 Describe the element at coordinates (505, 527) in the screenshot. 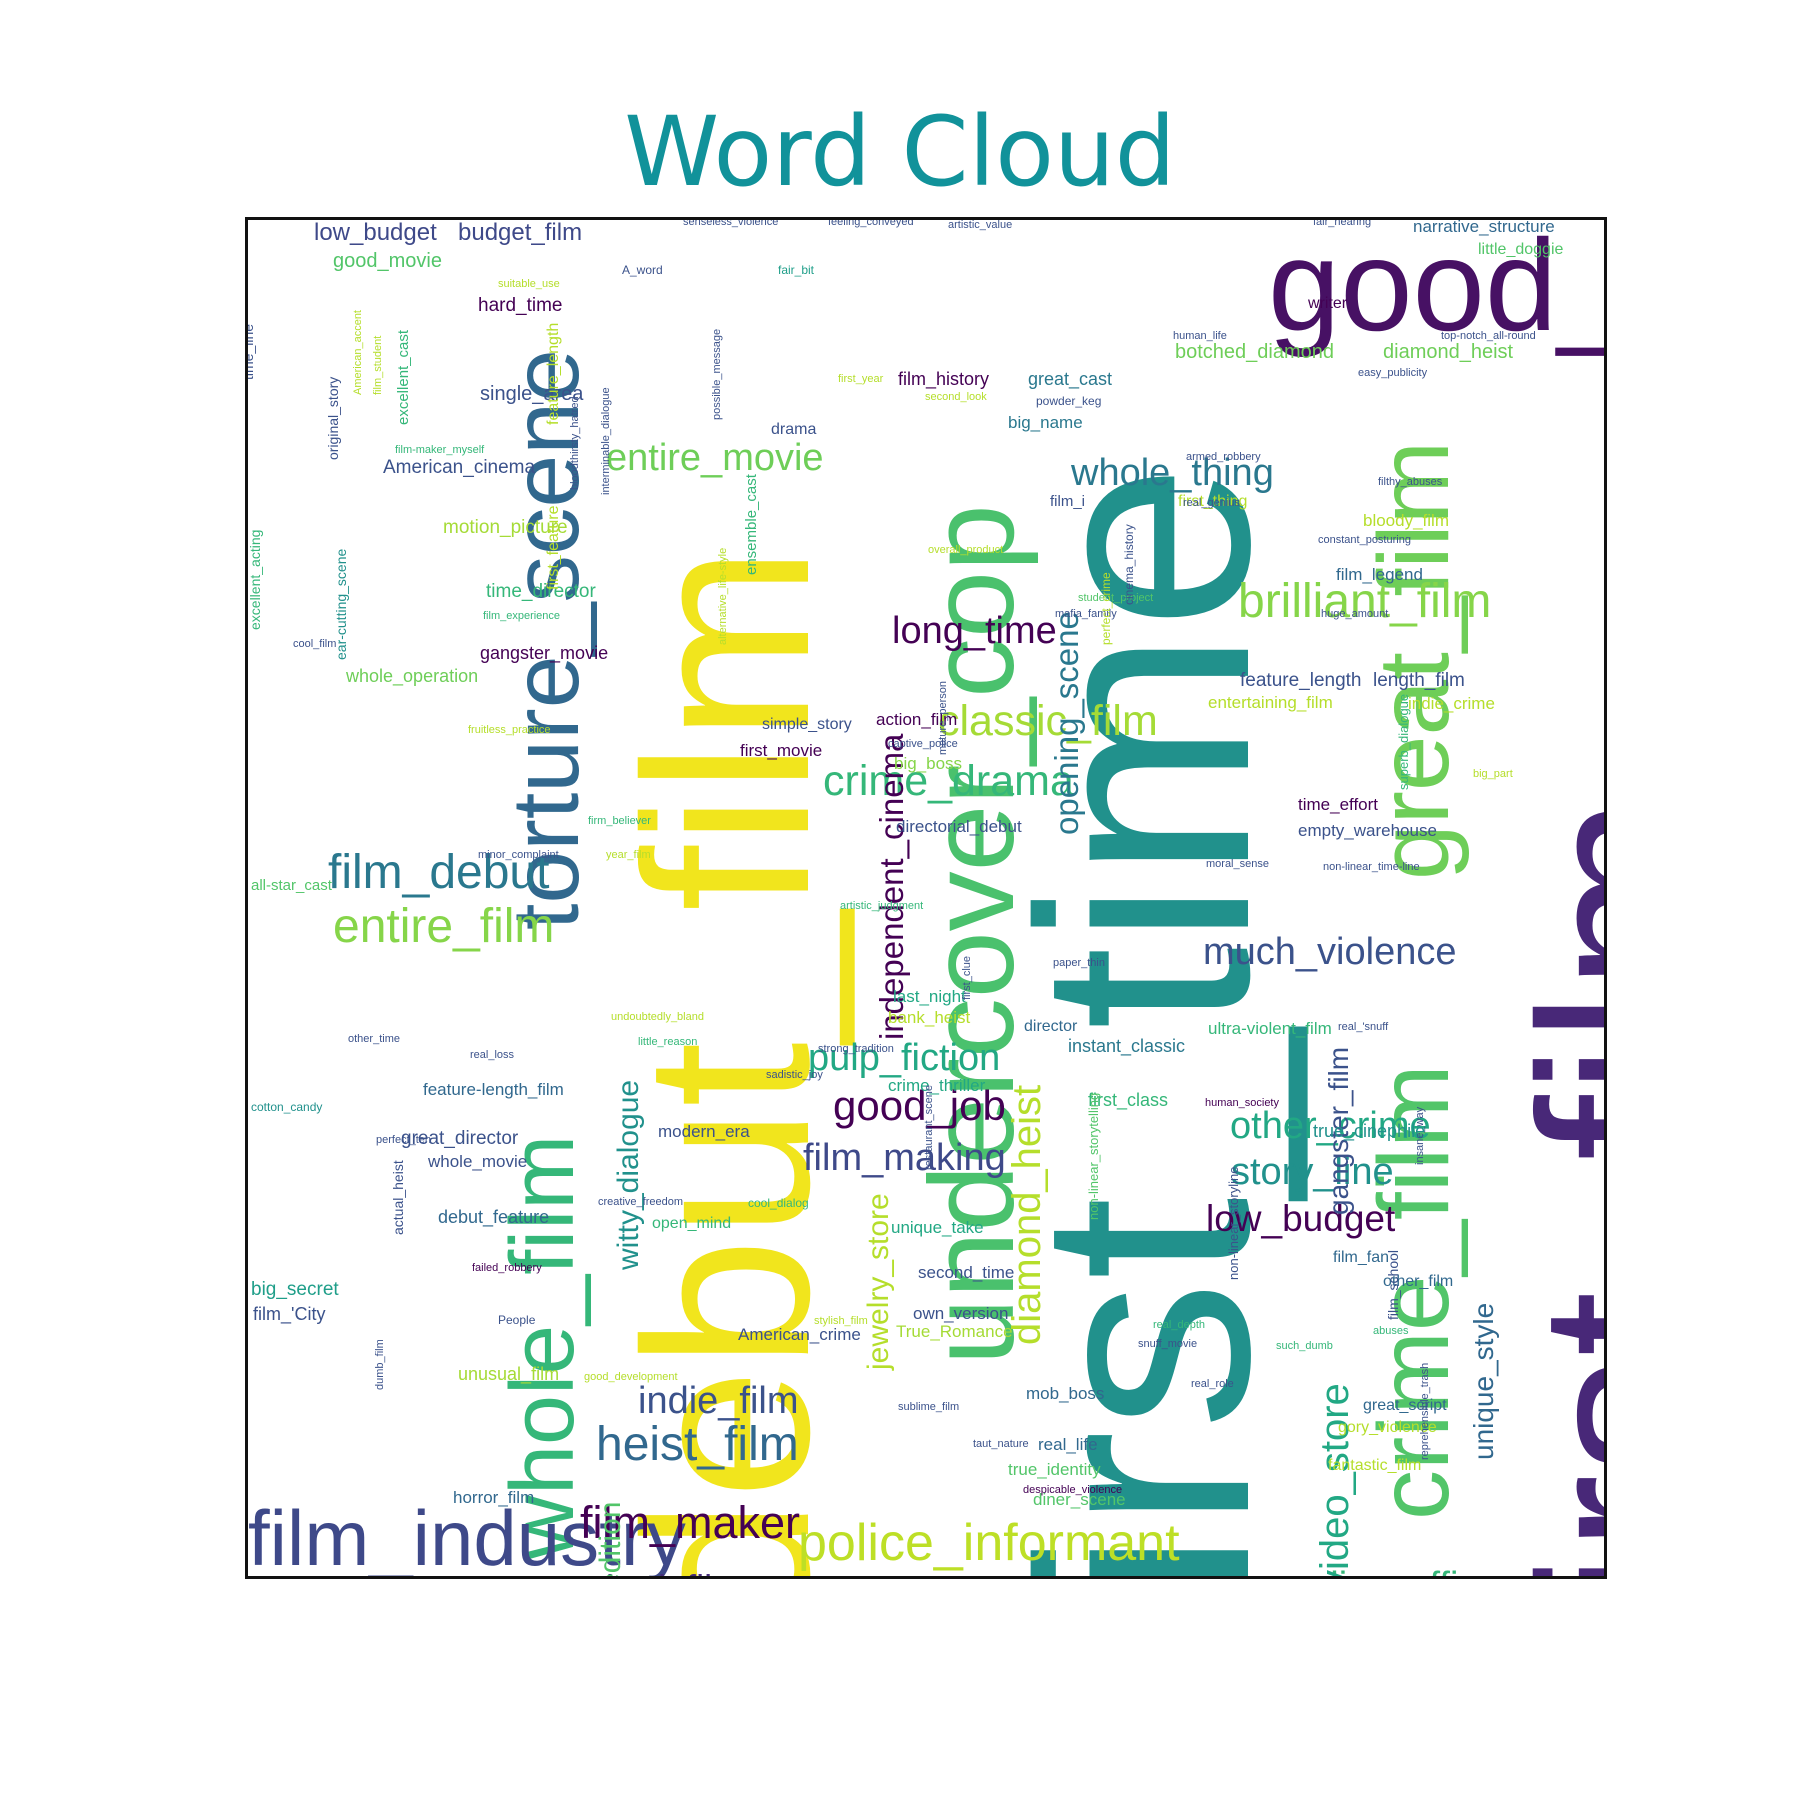

I see `word-motion-picture: motion_picture` at that location.